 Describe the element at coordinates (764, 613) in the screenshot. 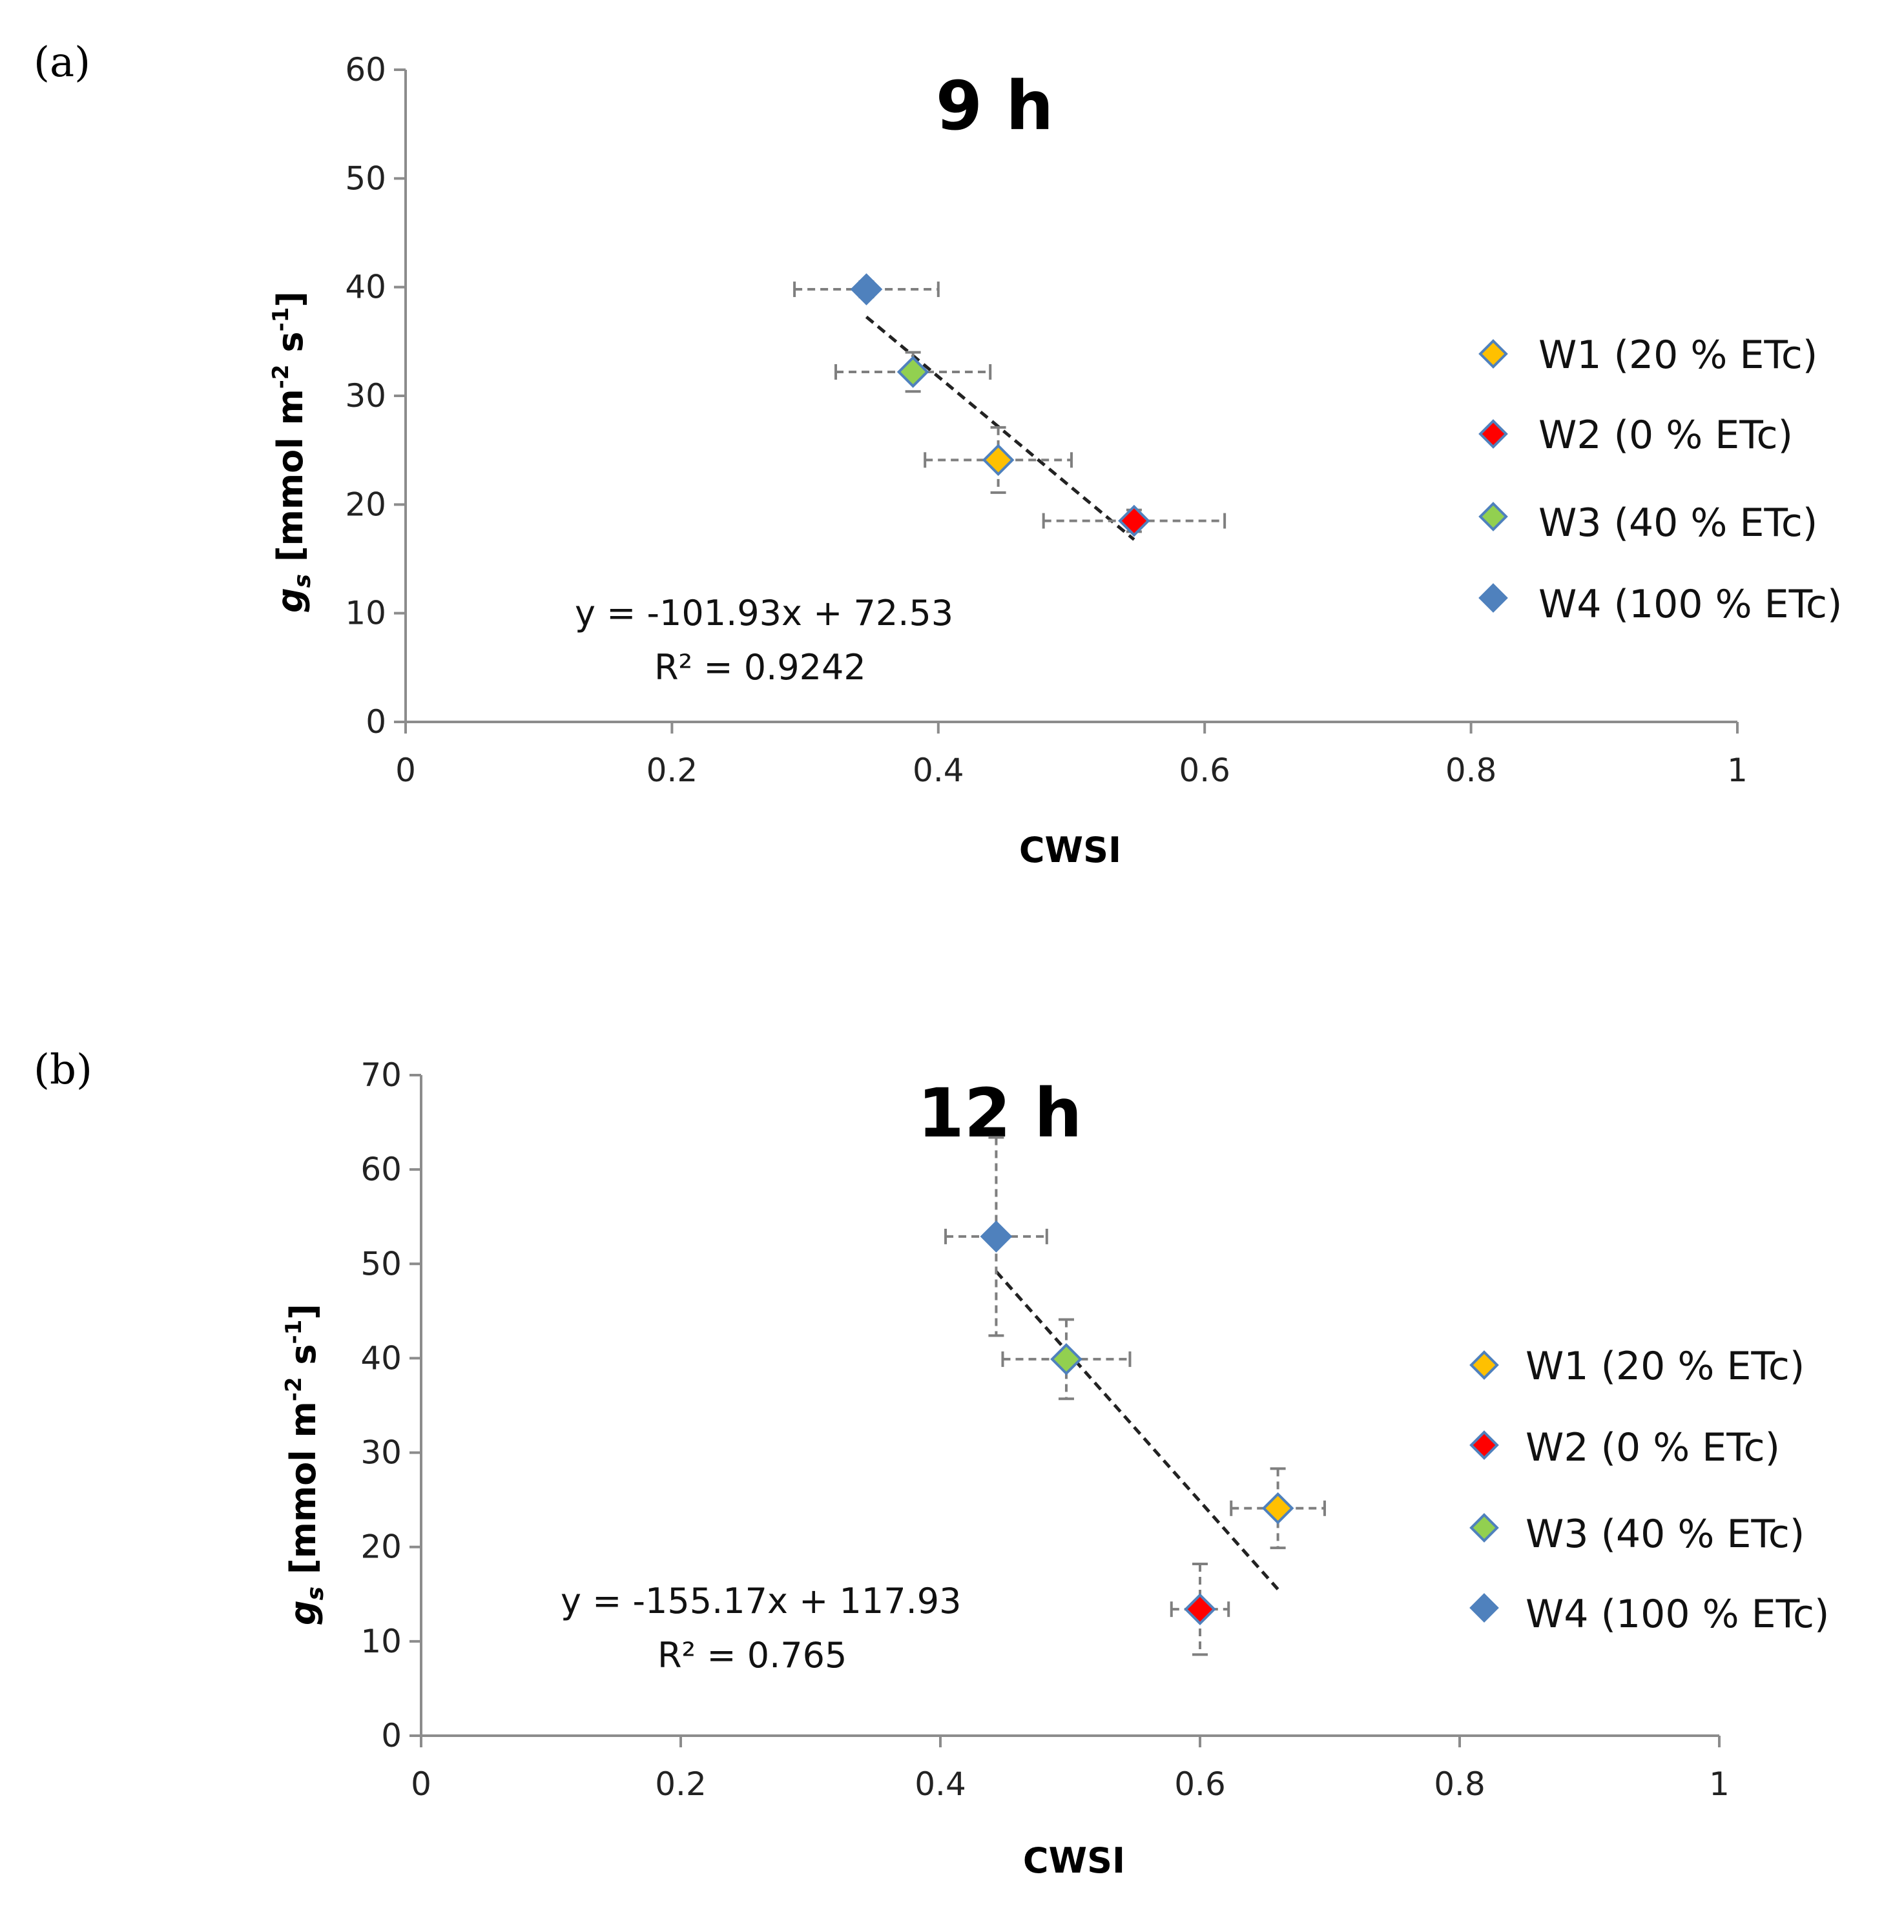

I see `trendline-equation: y = -101.93x + 72.53` at that location.